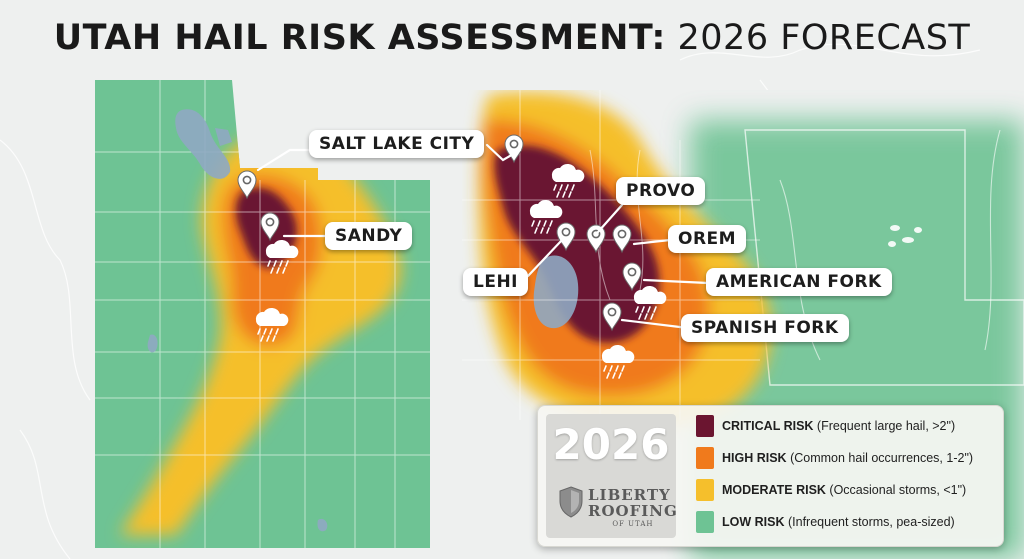 The image size is (1024, 559). What do you see at coordinates (768, 426) in the screenshot?
I see `legend-name: CRITICAL RISK` at bounding box center [768, 426].